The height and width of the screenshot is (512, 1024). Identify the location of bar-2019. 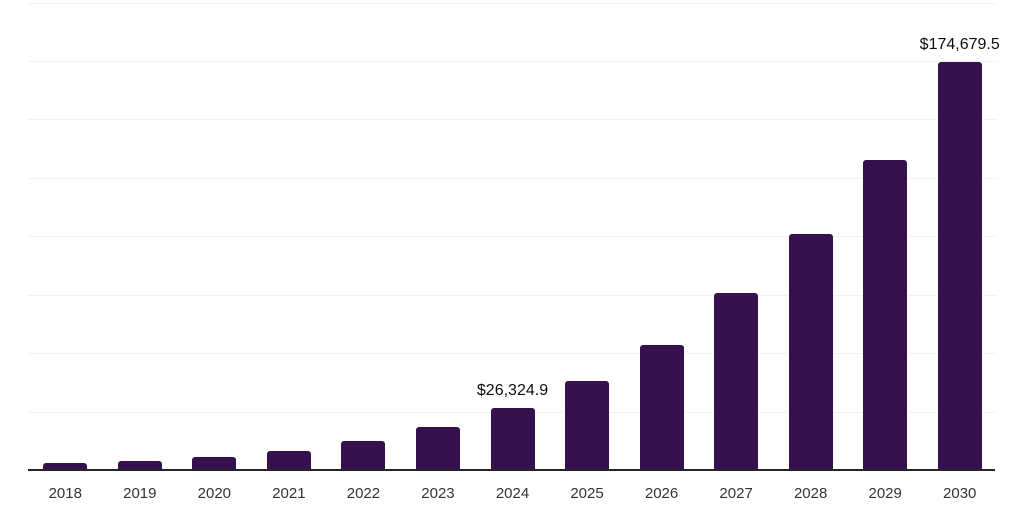
(139, 465).